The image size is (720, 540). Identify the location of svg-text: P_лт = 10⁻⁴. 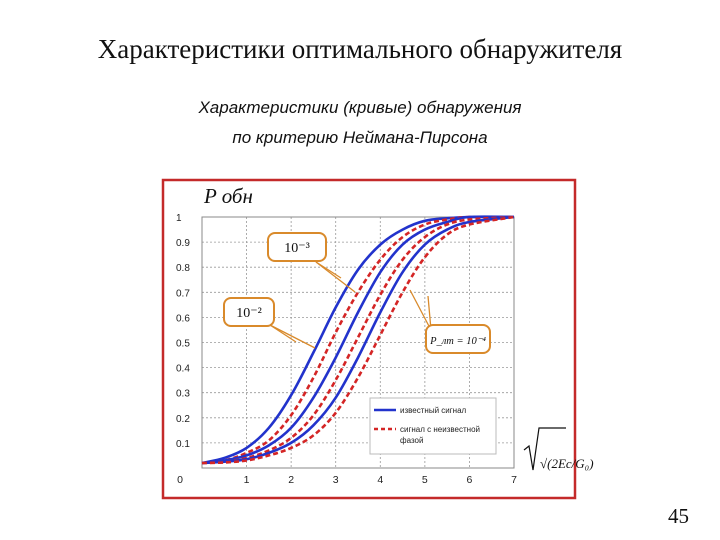
(457, 341).